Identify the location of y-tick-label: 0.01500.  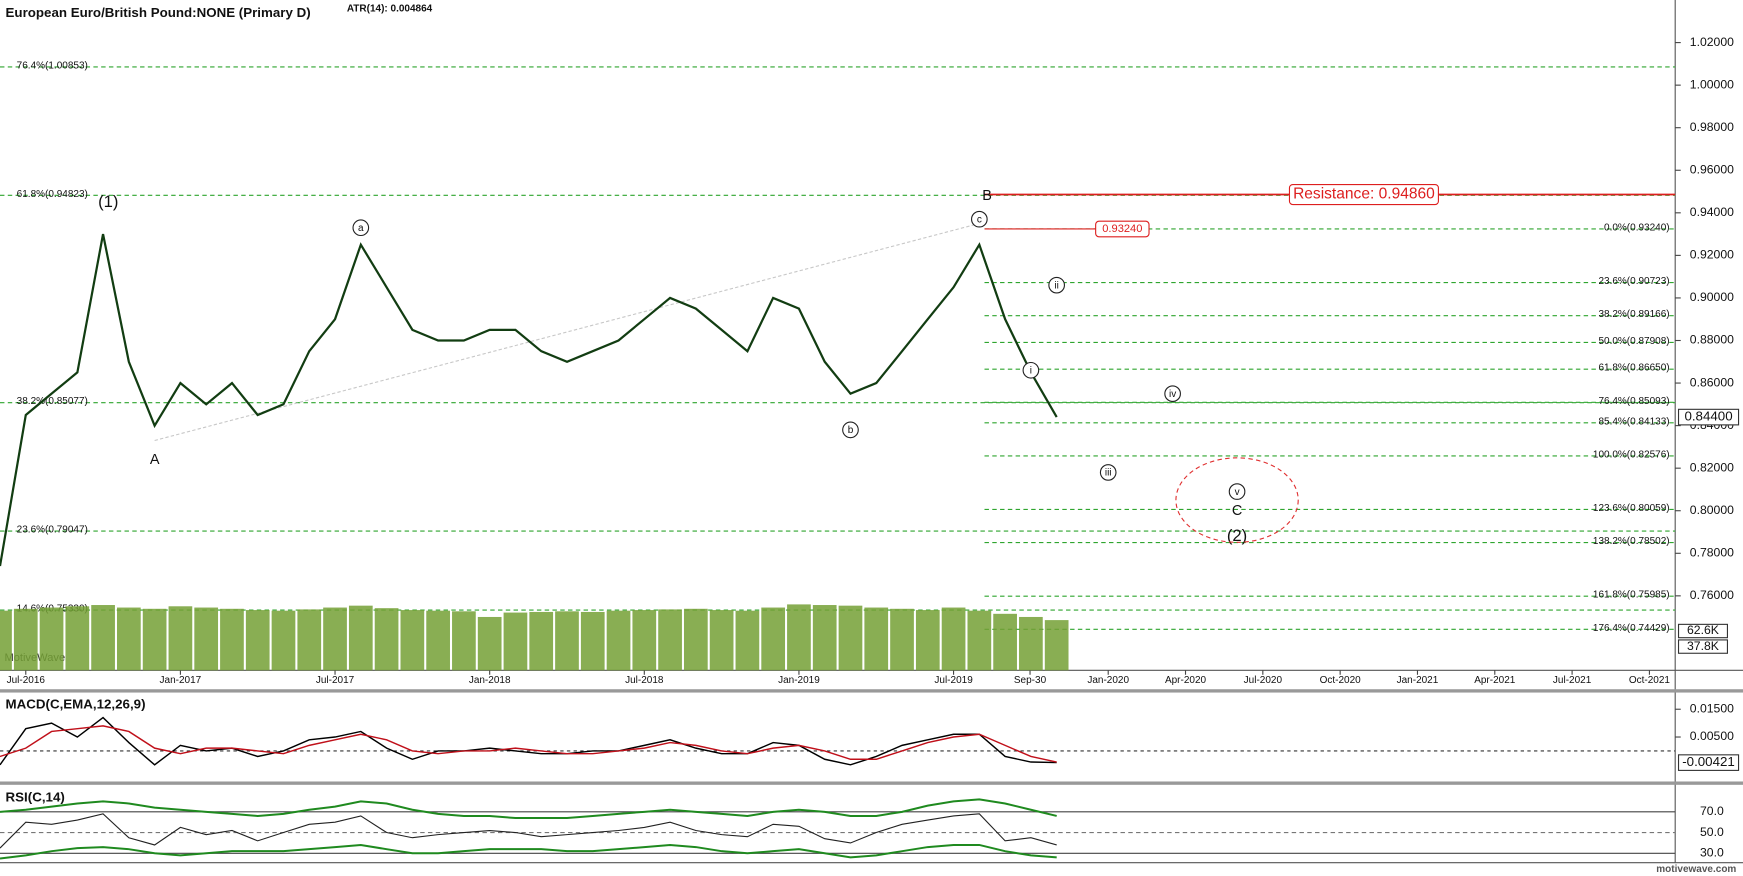
(1712, 708).